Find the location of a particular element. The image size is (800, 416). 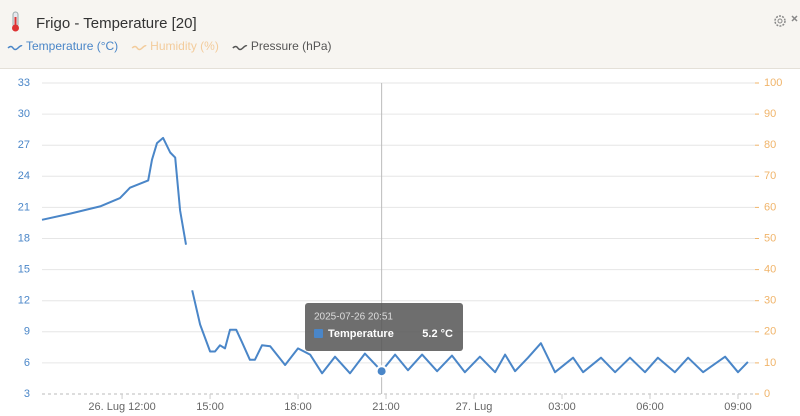

y2-tick-label: 50 is located at coordinates (770, 238).